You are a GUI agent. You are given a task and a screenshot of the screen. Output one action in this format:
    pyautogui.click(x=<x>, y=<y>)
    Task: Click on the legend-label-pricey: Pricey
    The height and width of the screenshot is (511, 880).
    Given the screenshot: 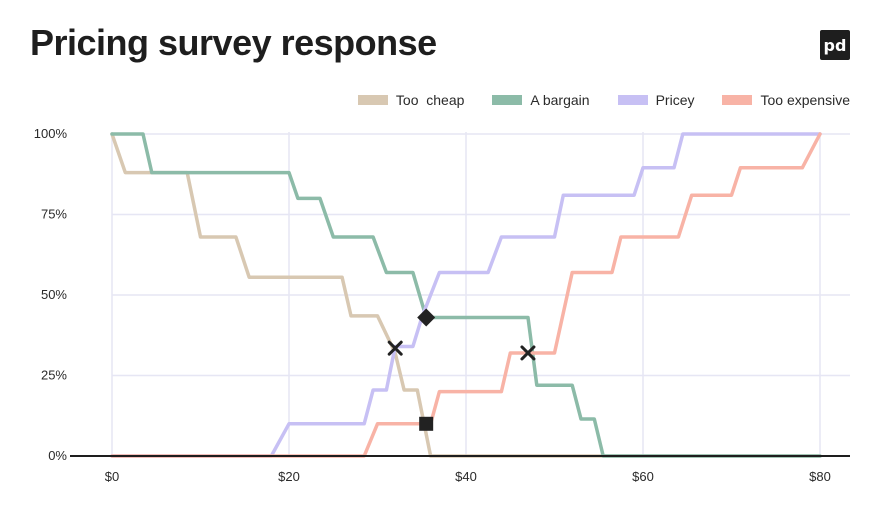 What is the action you would take?
    pyautogui.click(x=675, y=100)
    